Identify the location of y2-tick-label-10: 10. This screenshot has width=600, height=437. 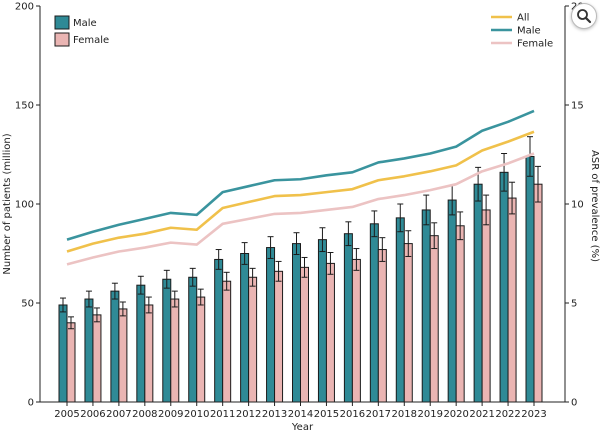
(577, 205).